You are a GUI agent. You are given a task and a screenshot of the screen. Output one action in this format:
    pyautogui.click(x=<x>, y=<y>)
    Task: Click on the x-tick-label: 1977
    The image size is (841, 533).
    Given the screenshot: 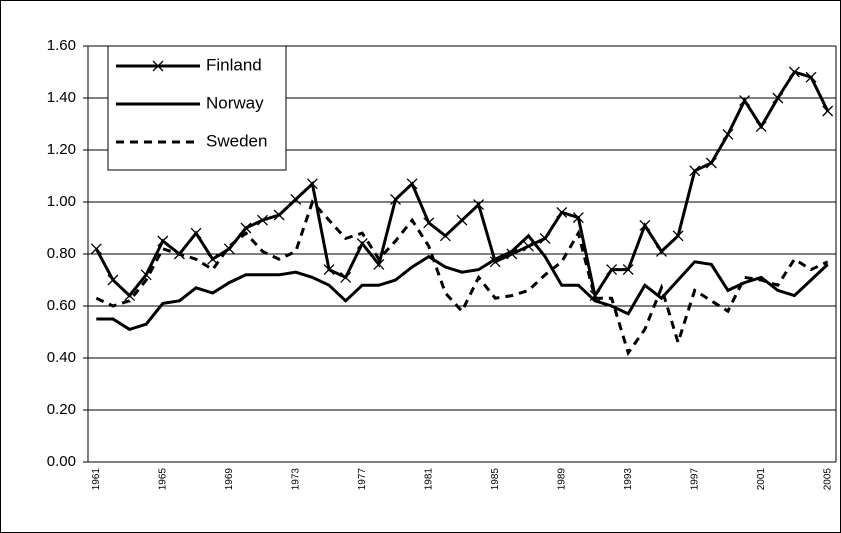 What is the action you would take?
    pyautogui.click(x=362, y=479)
    